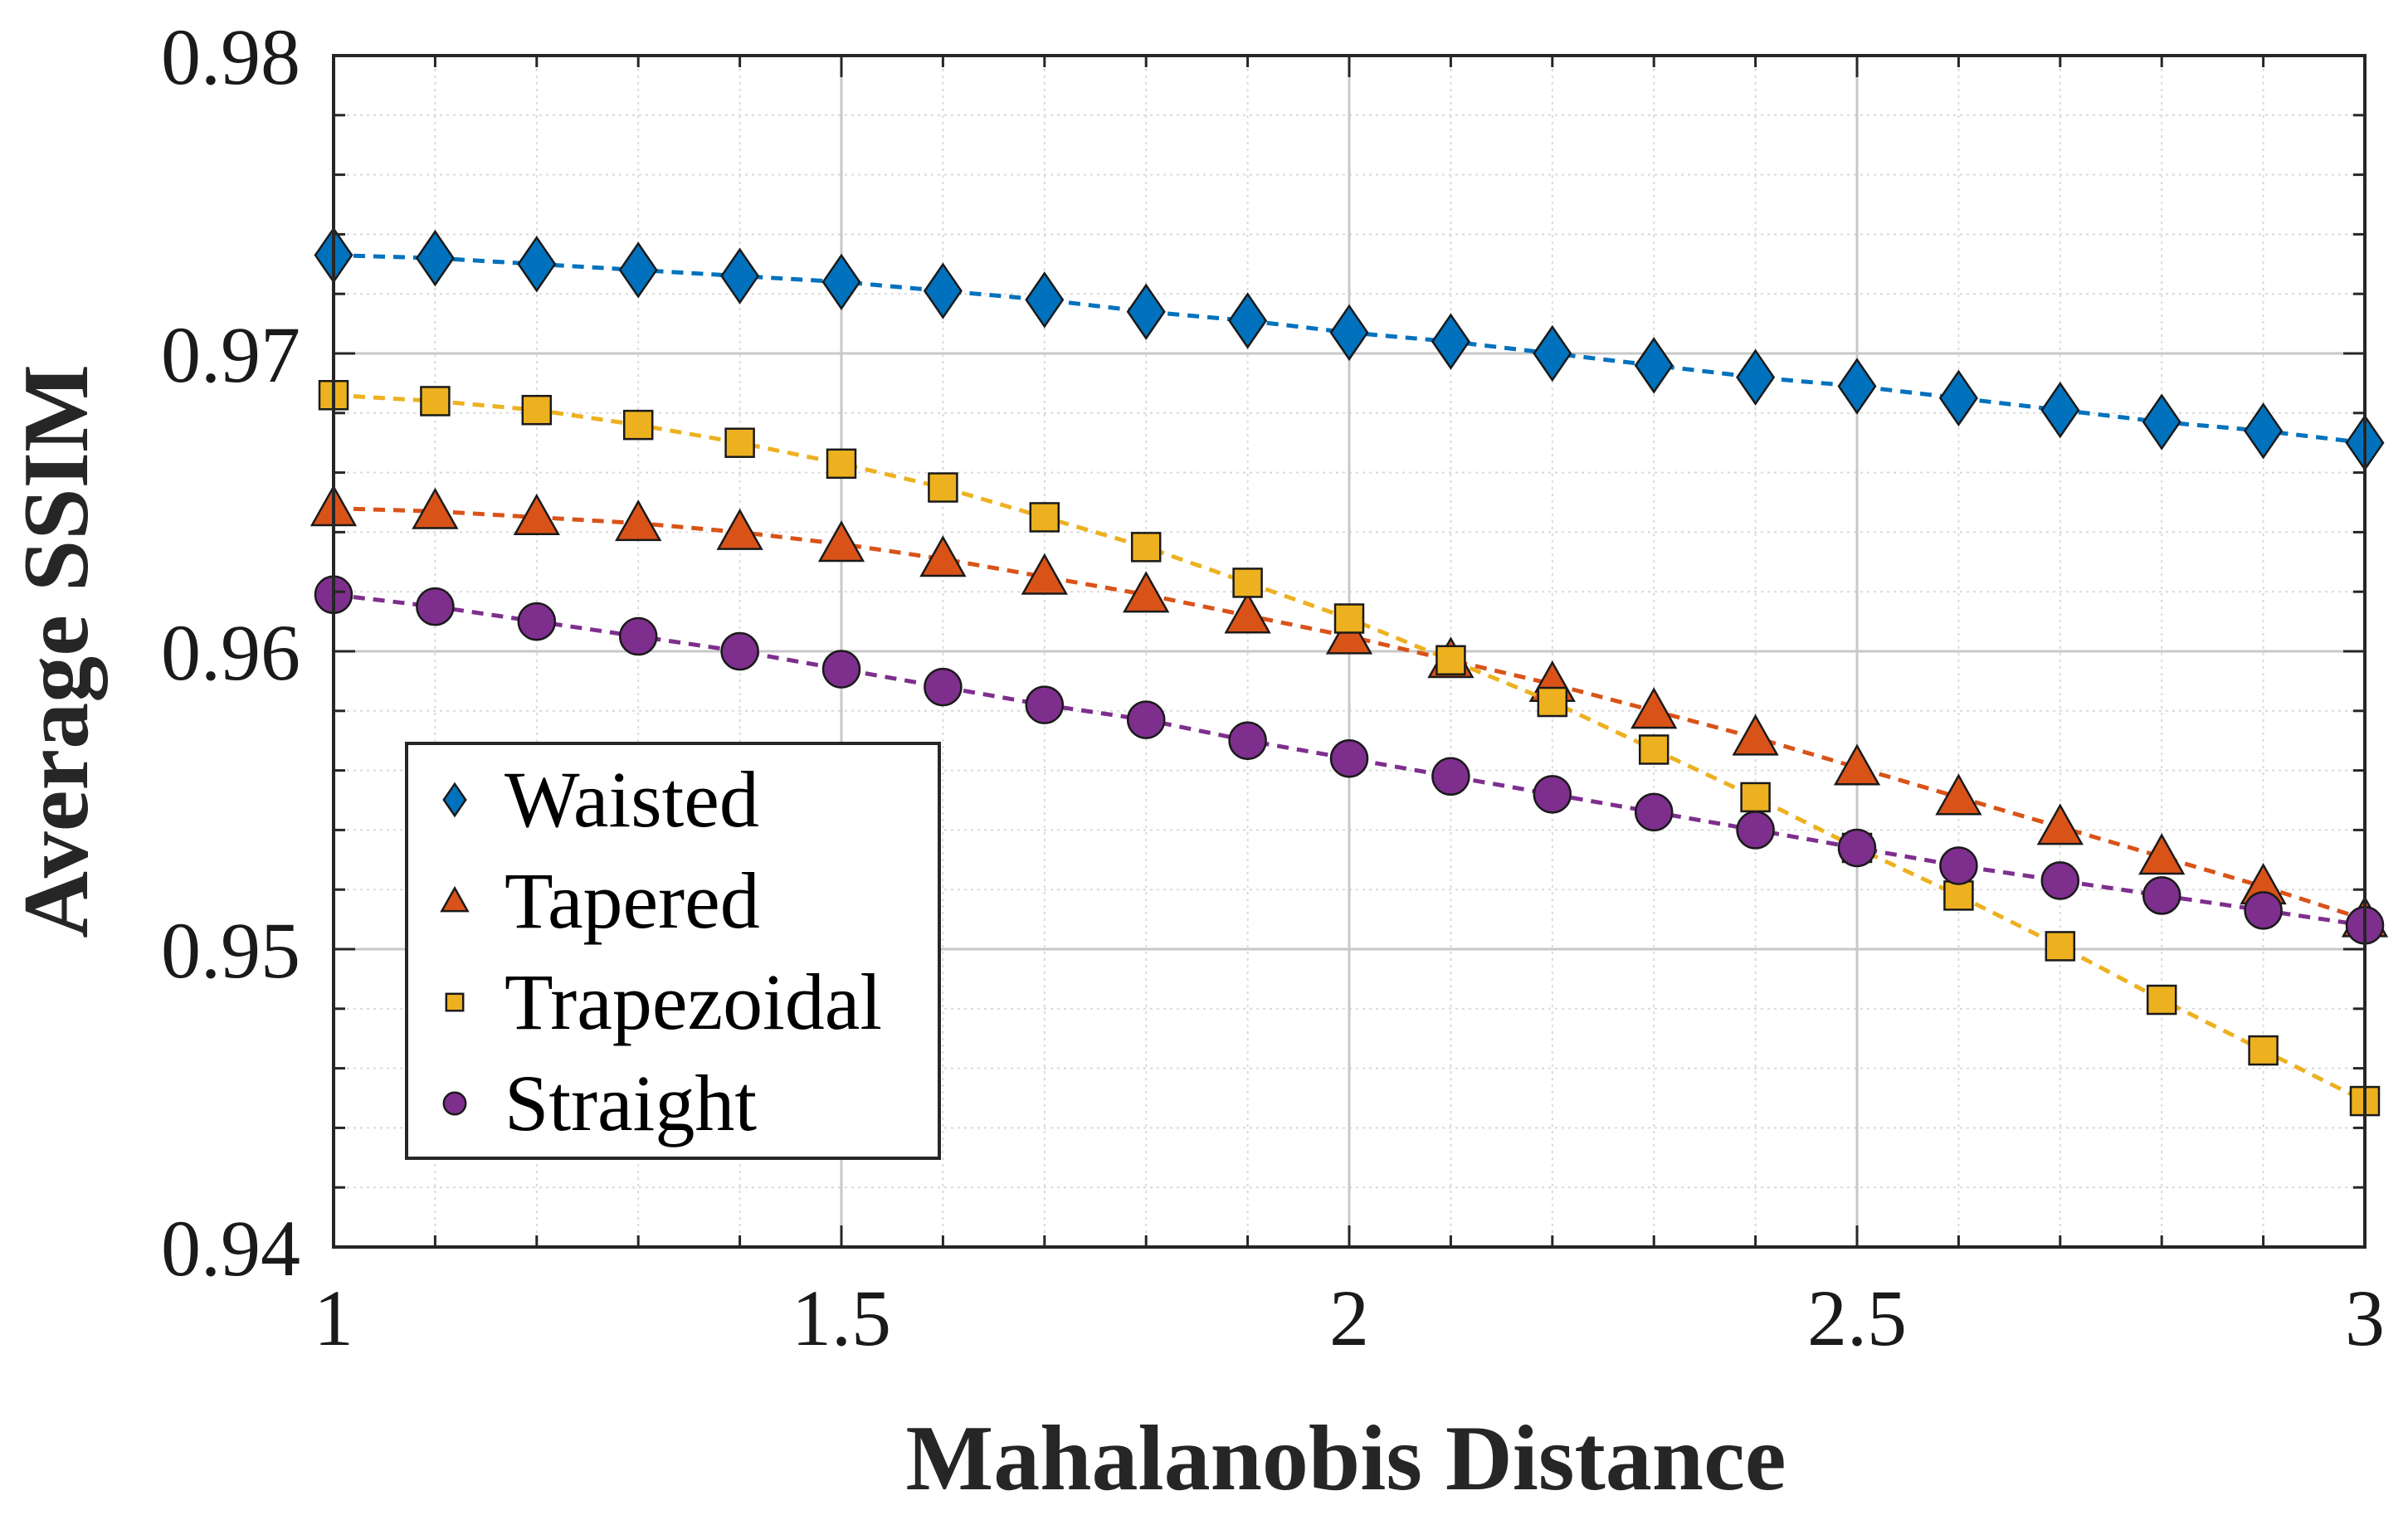 The image size is (2408, 1515). Describe the element at coordinates (56, 651) in the screenshot. I see `y-axis-title: Average SSIM` at that location.